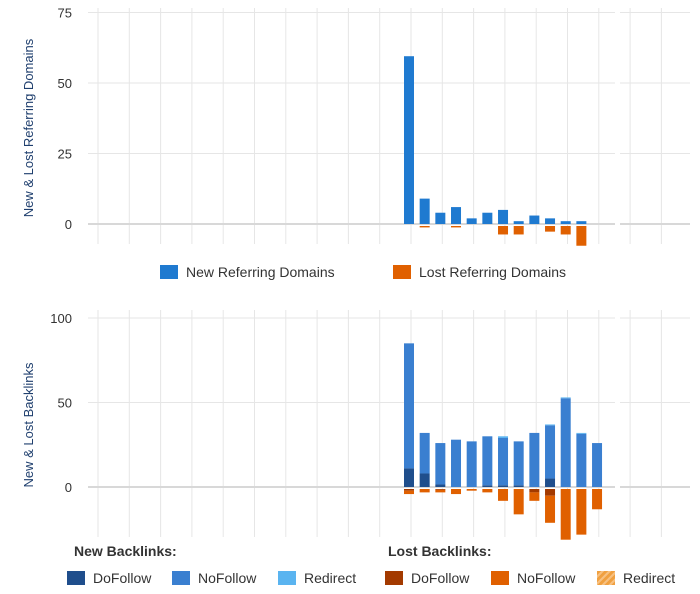 The width and height of the screenshot is (700, 594). Describe the element at coordinates (65, 13) in the screenshot. I see `y-tick-label: 75` at that location.